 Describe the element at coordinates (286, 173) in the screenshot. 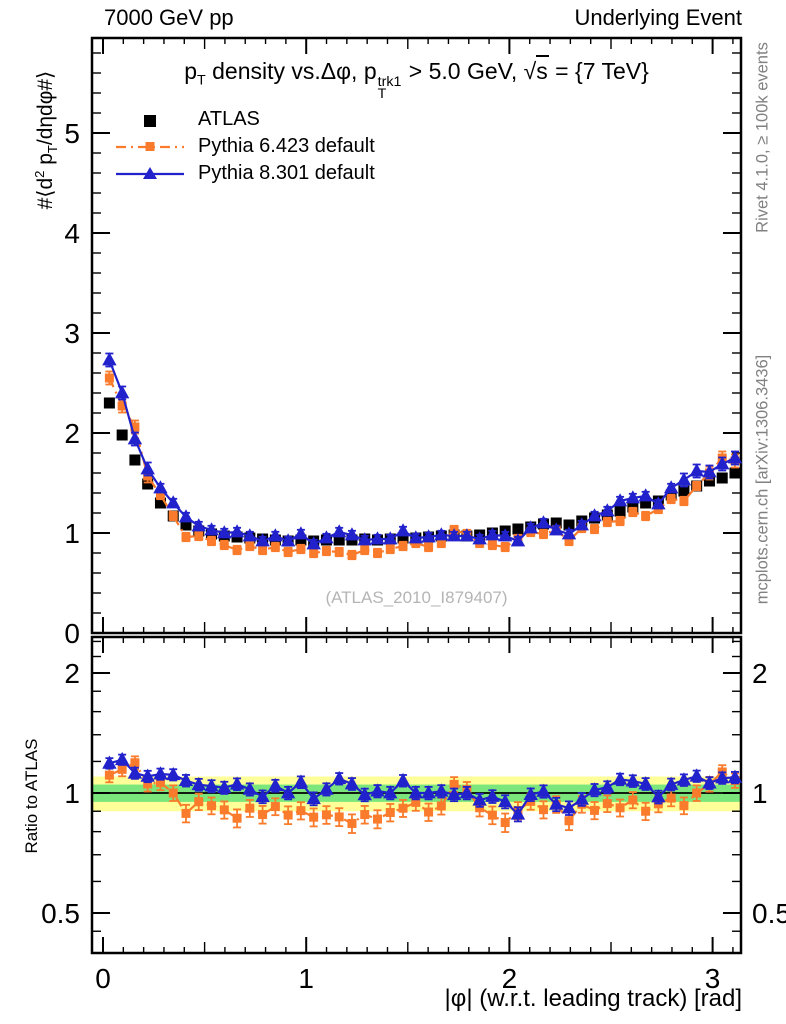

I see `legend-label-pythia8: Pythia 8.301 default` at that location.